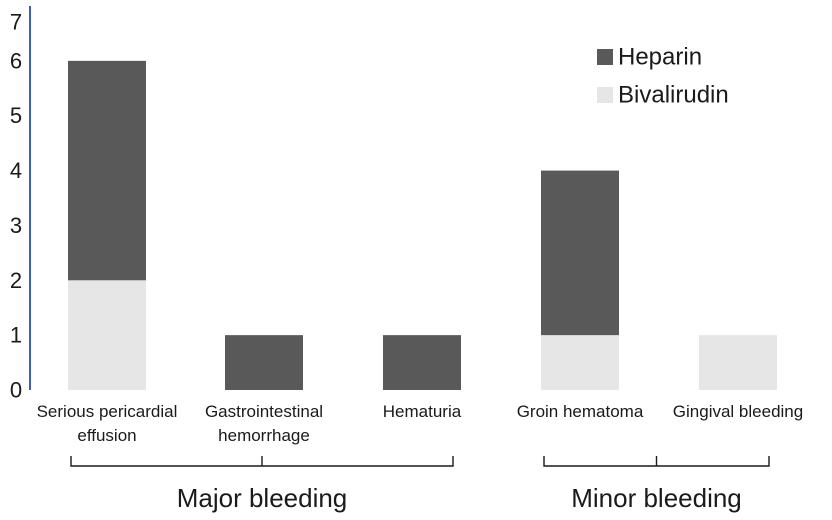 The image size is (832, 520). Describe the element at coordinates (656, 498) in the screenshot. I see `group-label: Minor bleeding` at that location.